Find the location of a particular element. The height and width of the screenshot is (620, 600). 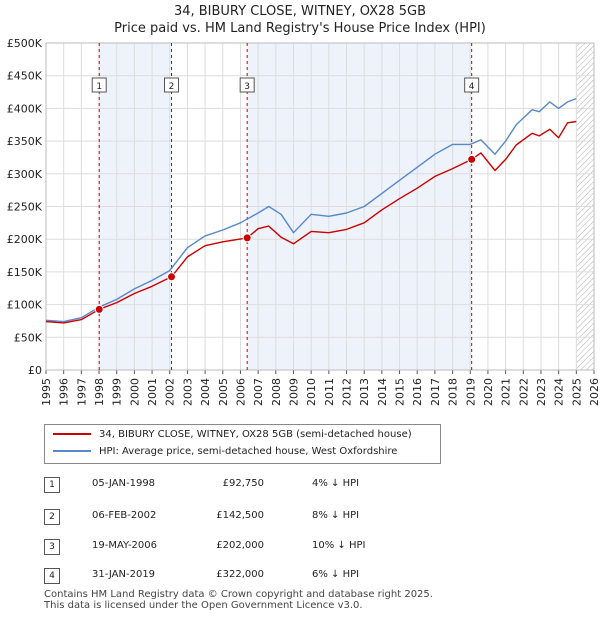

x-tick-label: 2001 is located at coordinates (152, 392).